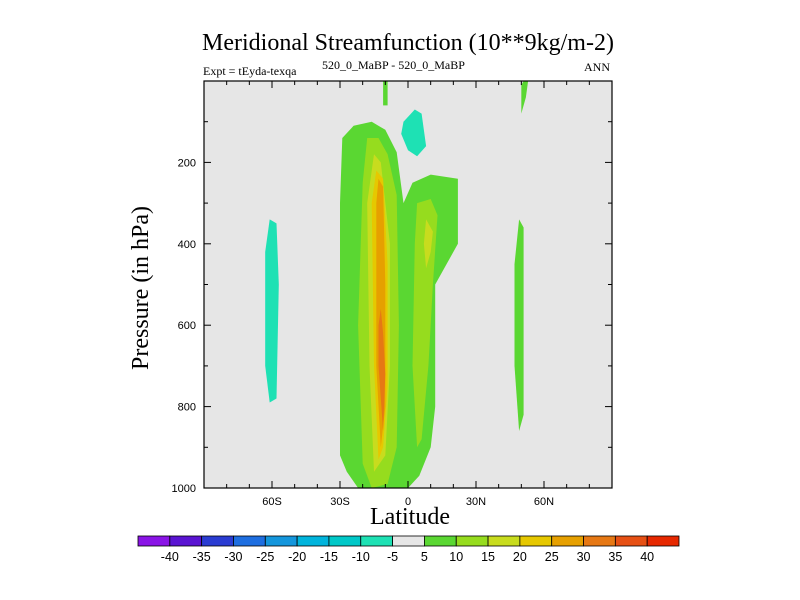  What do you see at coordinates (272, 502) in the screenshot?
I see `x-tick-label: 60S` at bounding box center [272, 502].